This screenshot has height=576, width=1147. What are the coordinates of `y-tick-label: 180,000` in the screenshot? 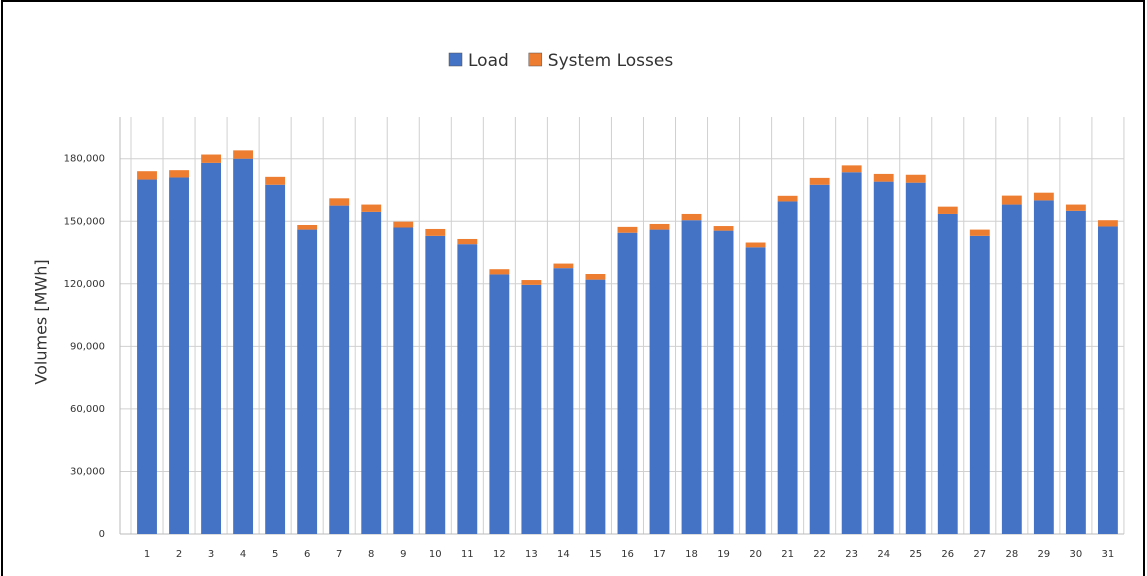 It's located at (84, 159).